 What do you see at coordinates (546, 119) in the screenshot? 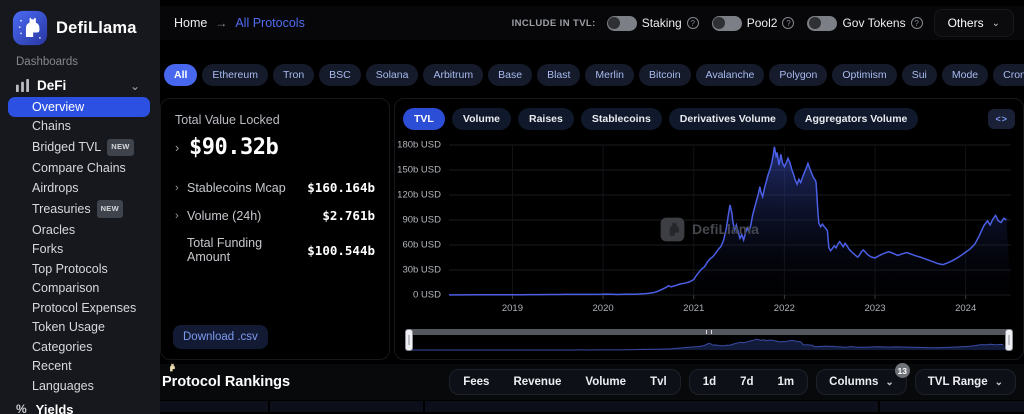
I see `chart-tab: Raises` at bounding box center [546, 119].